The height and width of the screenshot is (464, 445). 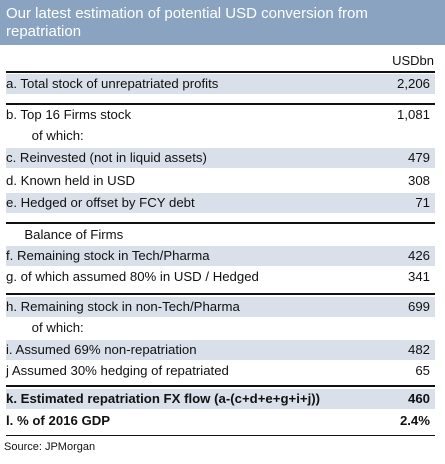 What do you see at coordinates (108, 255) in the screenshot?
I see `row-label: f. Remaining stock in Tech/Pharma` at bounding box center [108, 255].